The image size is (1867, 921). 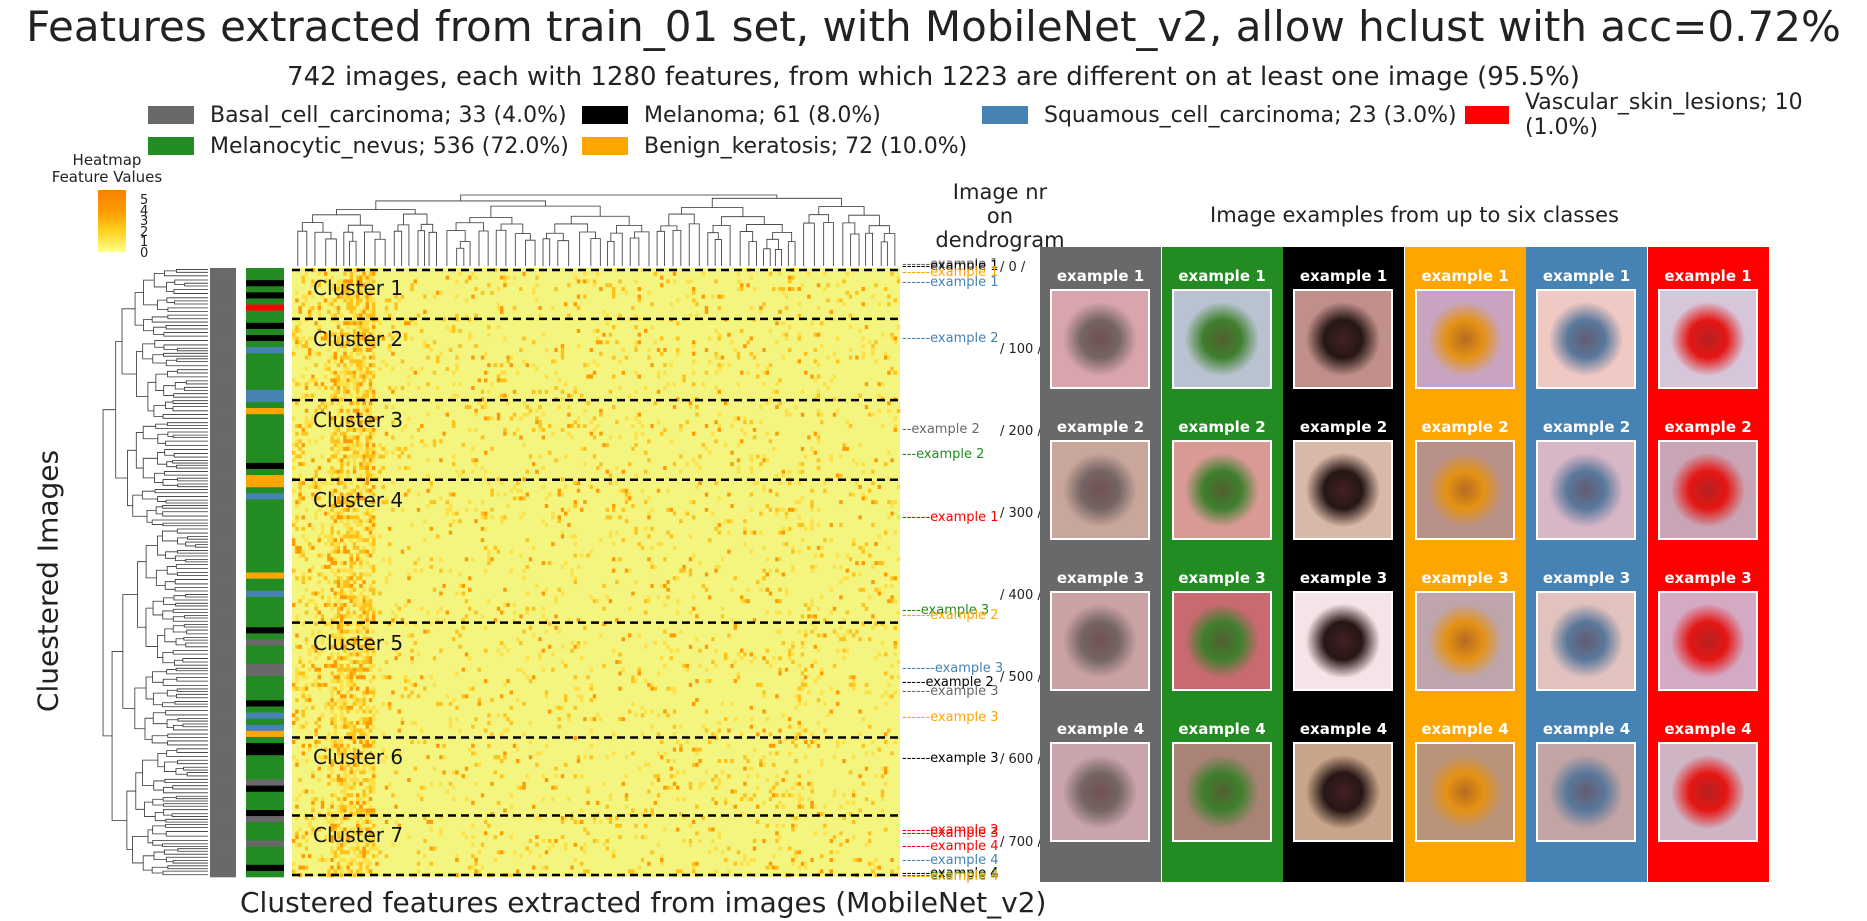 I want to click on example-title: example 4, so click(x=1343, y=729).